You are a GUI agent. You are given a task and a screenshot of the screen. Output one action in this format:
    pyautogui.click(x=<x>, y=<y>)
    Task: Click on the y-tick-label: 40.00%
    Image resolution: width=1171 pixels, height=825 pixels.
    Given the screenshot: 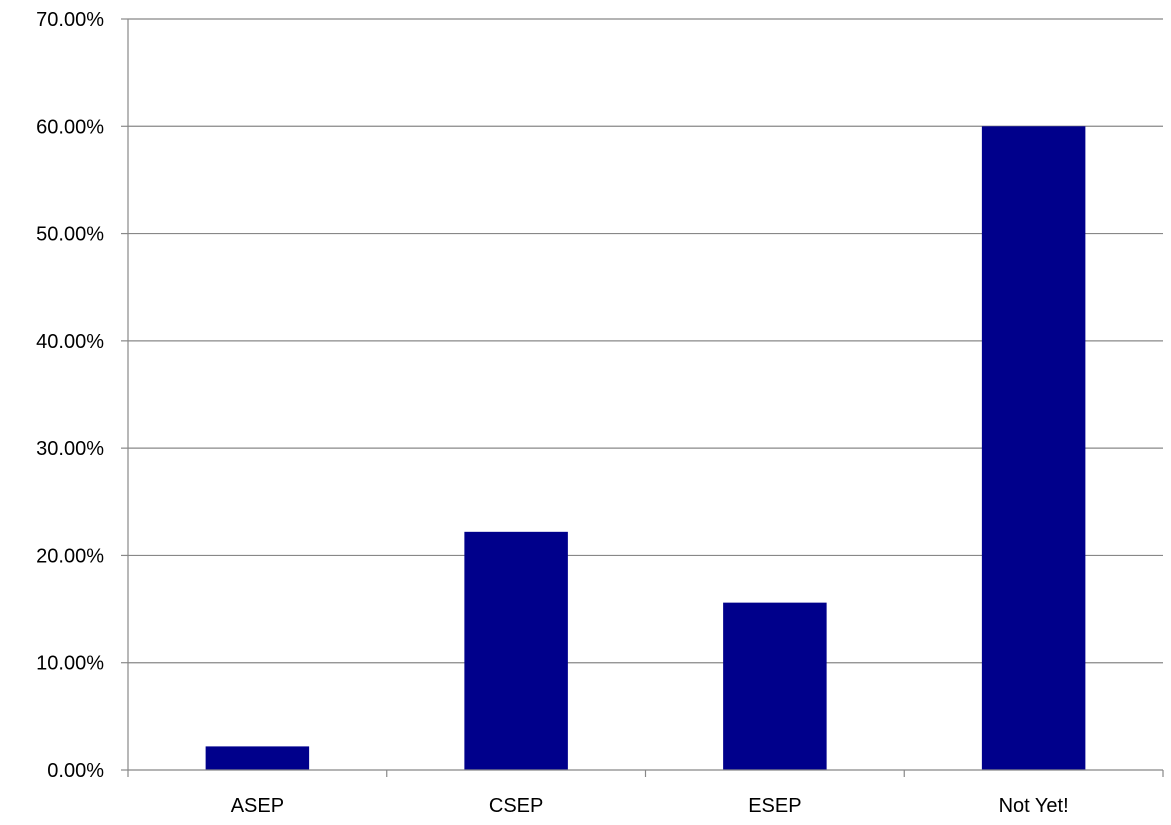 What is the action you would take?
    pyautogui.click(x=70, y=342)
    